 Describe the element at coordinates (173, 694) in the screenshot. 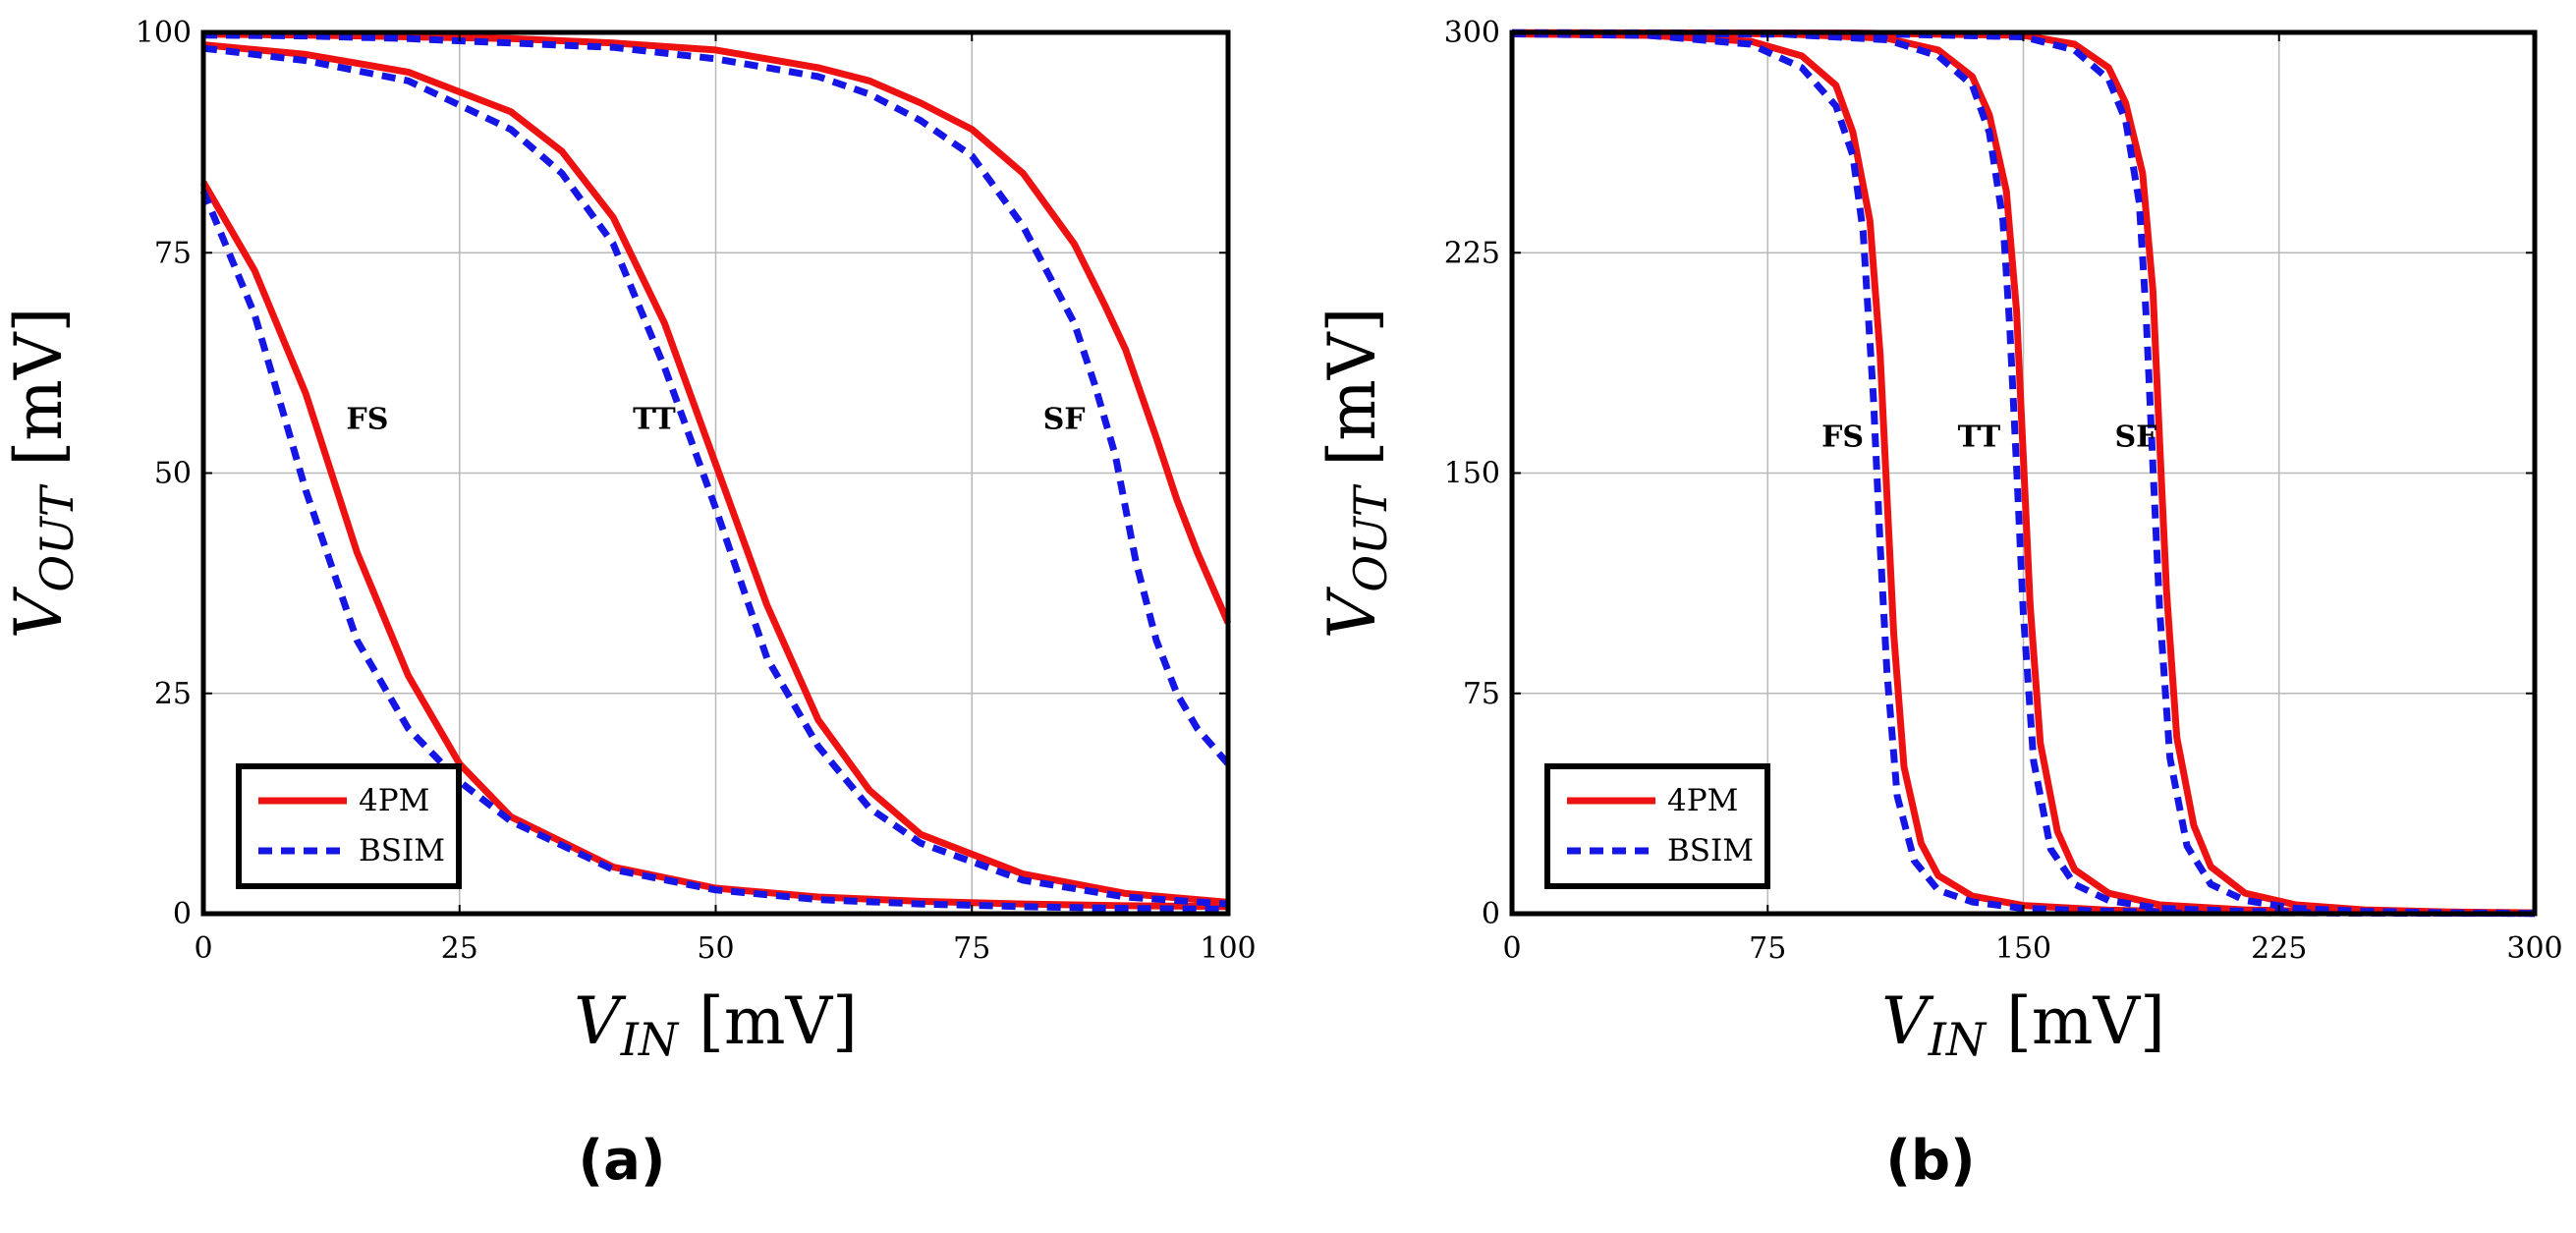

I see `y-tick-label: 25` at that location.